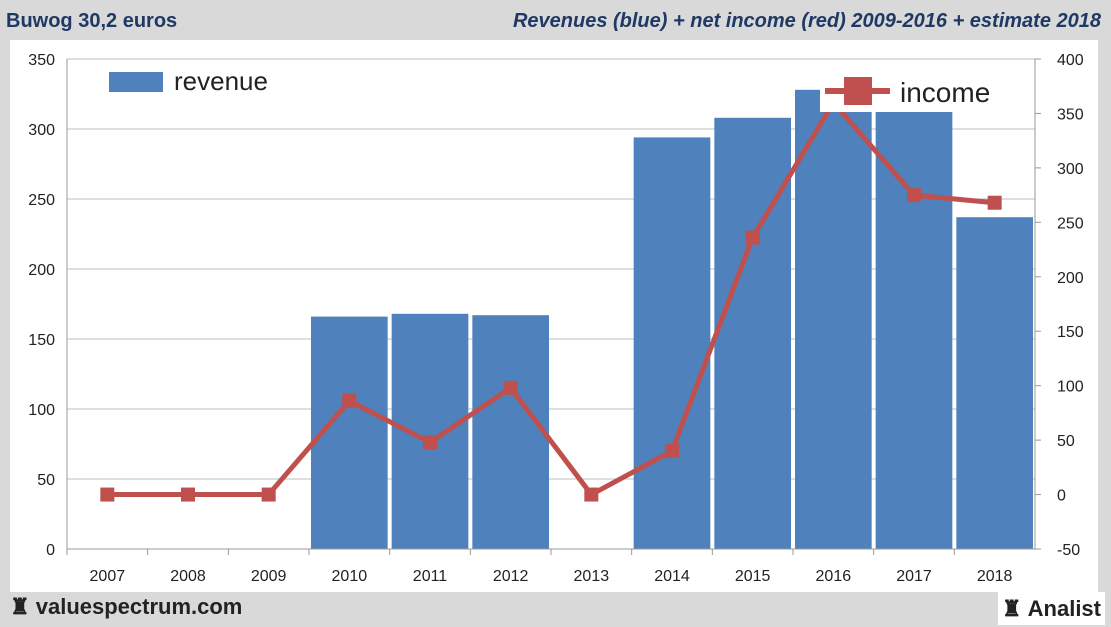 This screenshot has width=1111, height=627. What do you see at coordinates (510, 387) in the screenshot?
I see `income-marker-2012` at bounding box center [510, 387].